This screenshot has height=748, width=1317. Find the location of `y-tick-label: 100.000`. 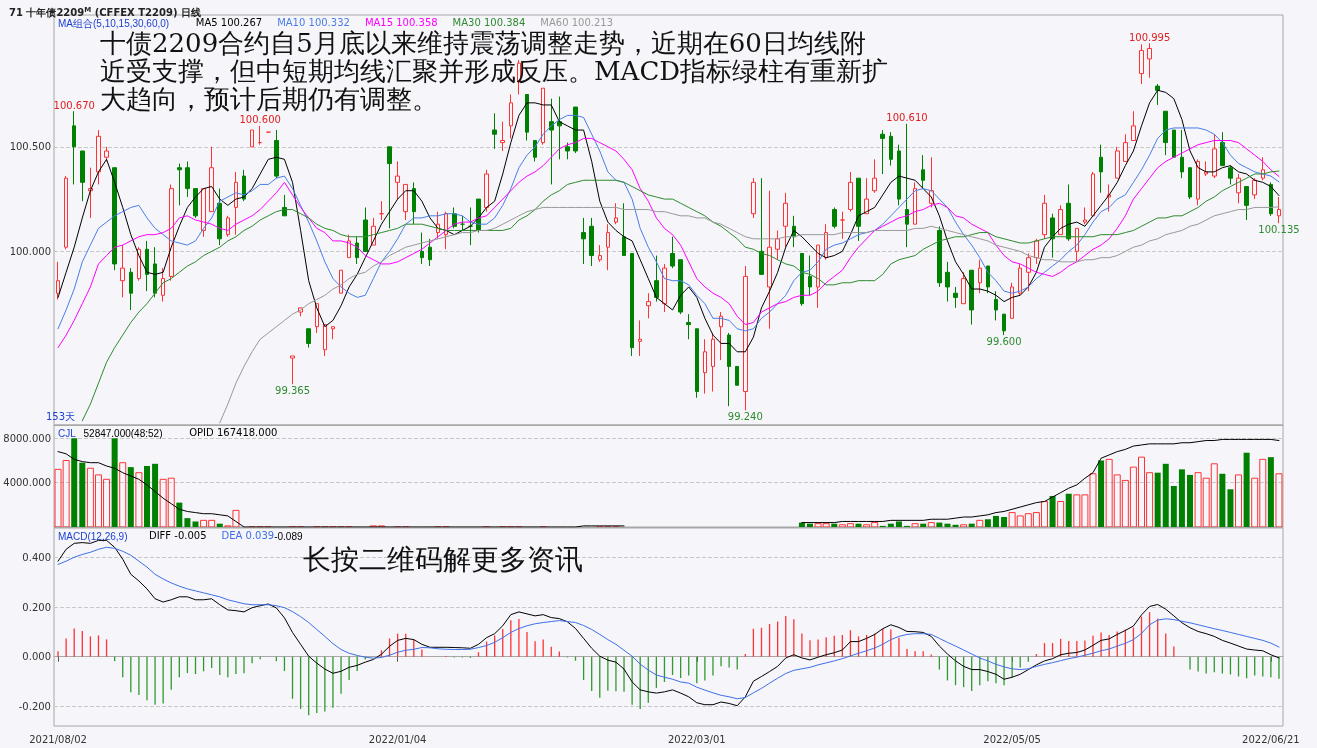

y-tick-label: 100.000 is located at coordinates (30, 251).